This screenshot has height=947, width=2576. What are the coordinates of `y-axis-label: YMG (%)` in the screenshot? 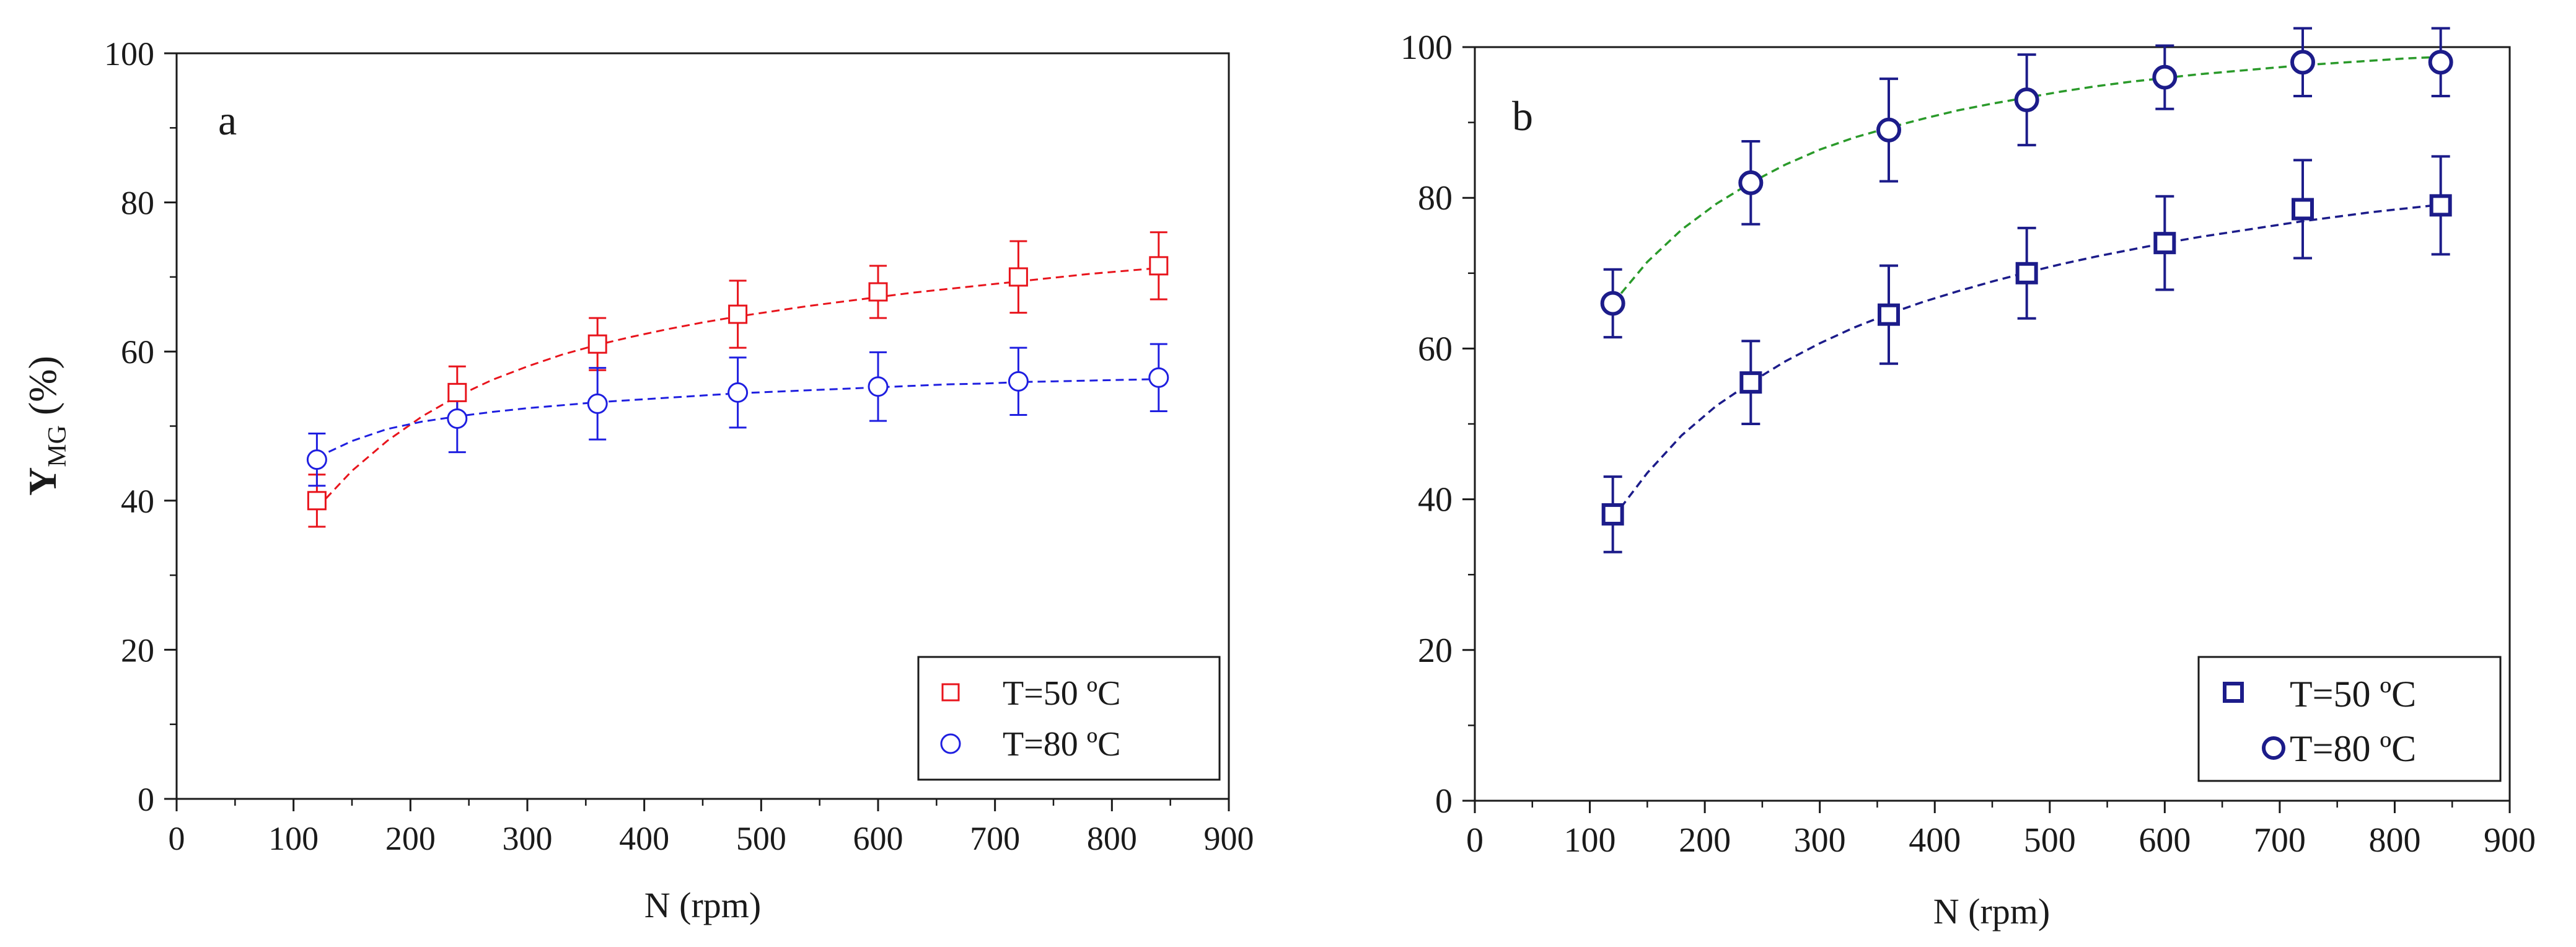 It's located at (46, 426).